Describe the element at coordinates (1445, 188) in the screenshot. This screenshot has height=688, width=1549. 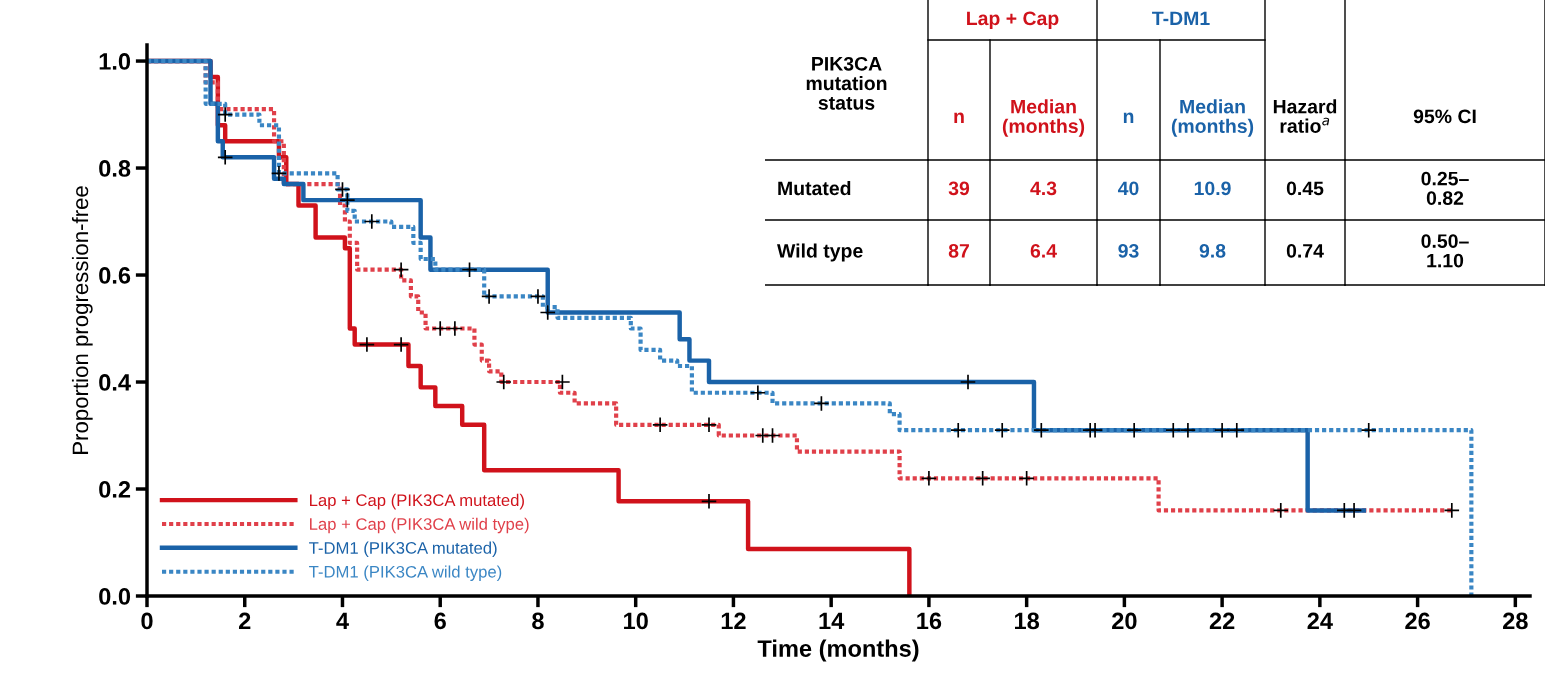
I see `annotation: 0.25– 0.82` at that location.